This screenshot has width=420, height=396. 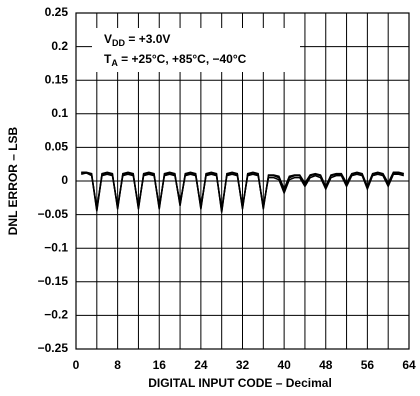 I want to click on x-tick-label: 24, so click(x=201, y=365).